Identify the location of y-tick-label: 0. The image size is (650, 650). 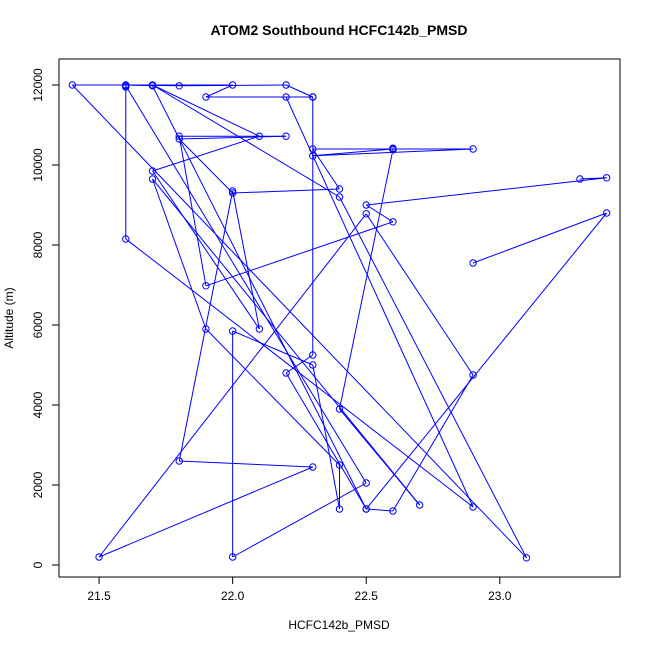
(38, 564).